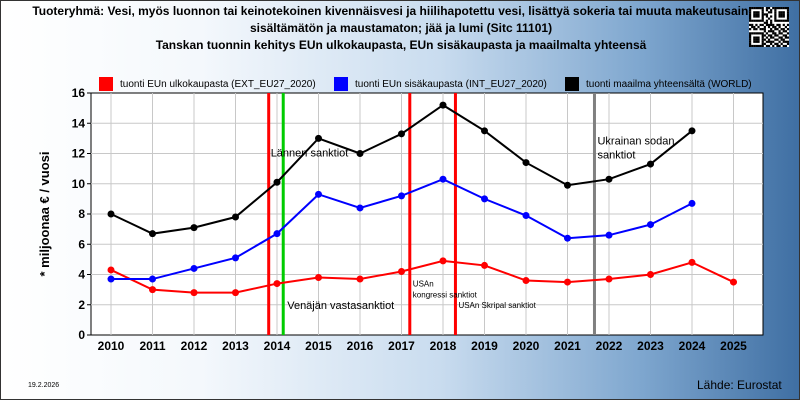 This screenshot has width=800, height=400. I want to click on y-tick-label: 6, so click(81, 244).